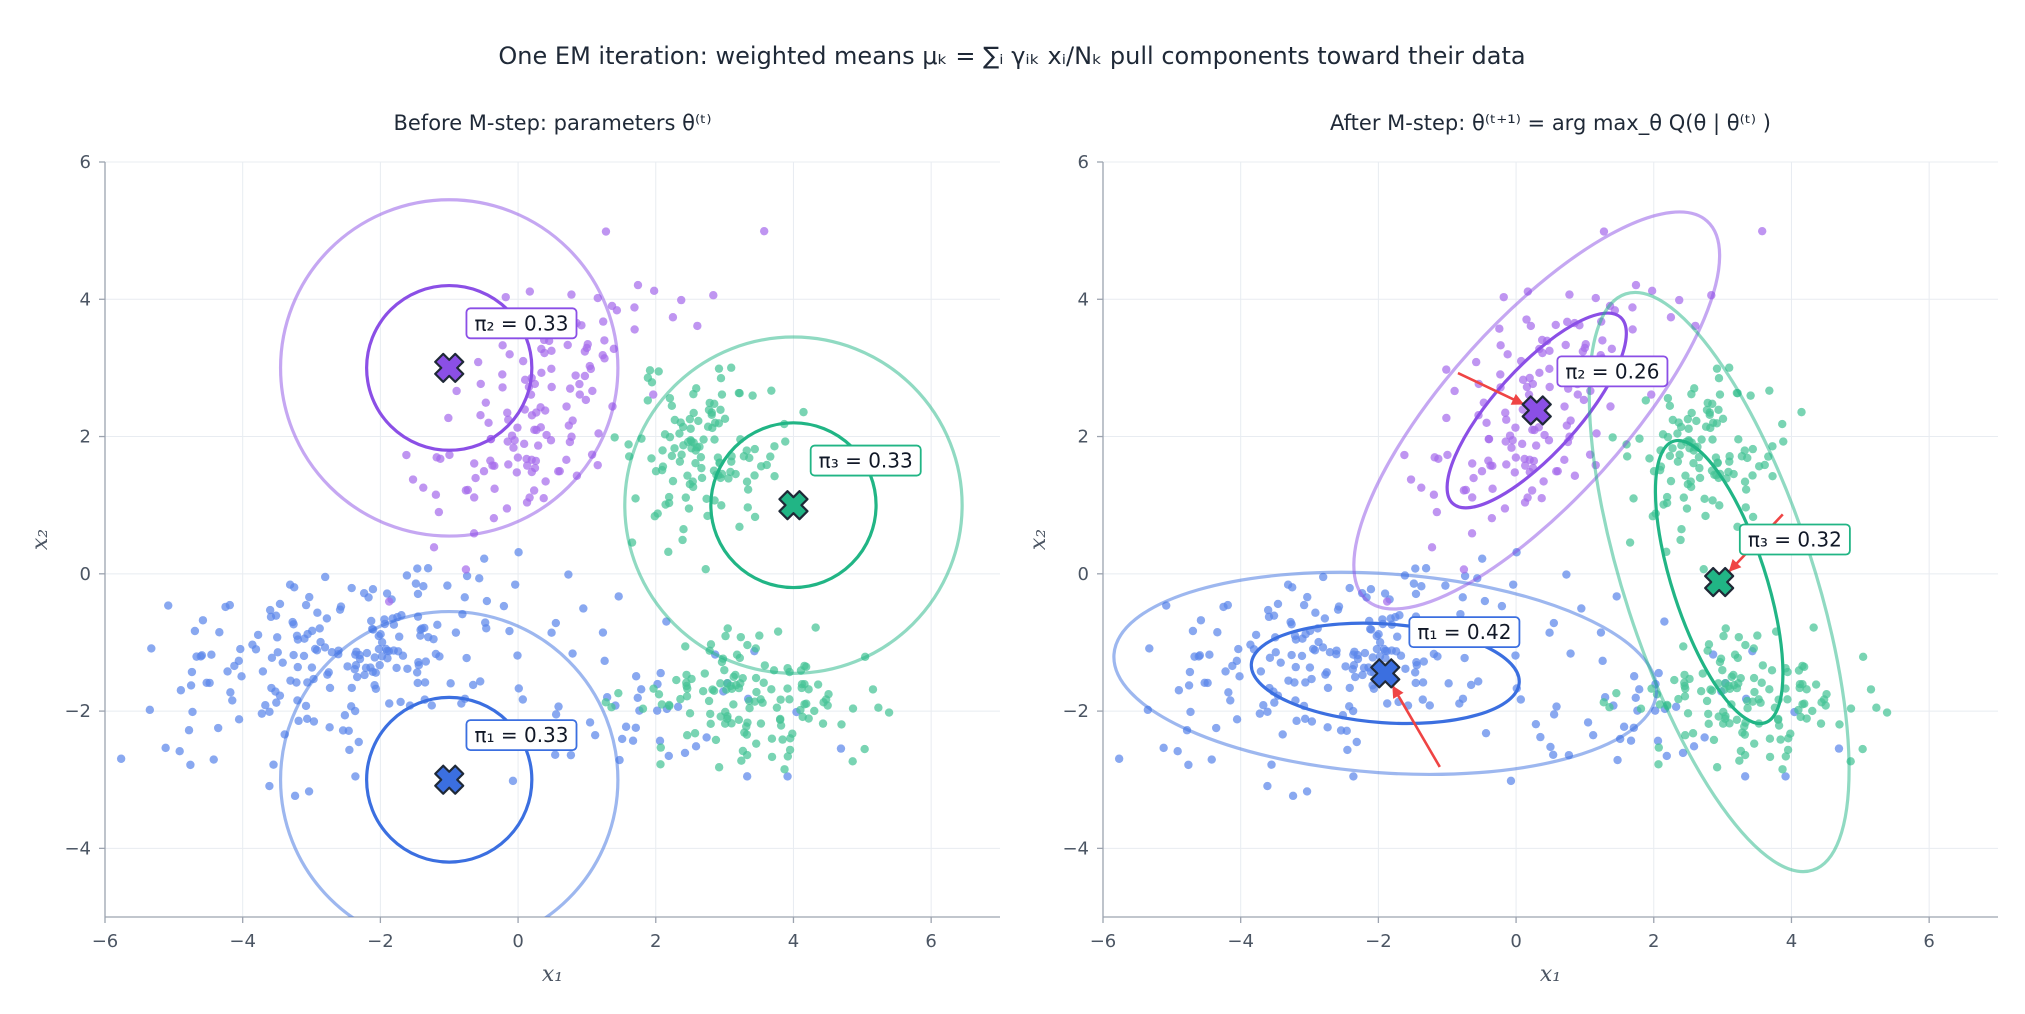  I want to click on x-tick-label: 4, so click(793, 941).